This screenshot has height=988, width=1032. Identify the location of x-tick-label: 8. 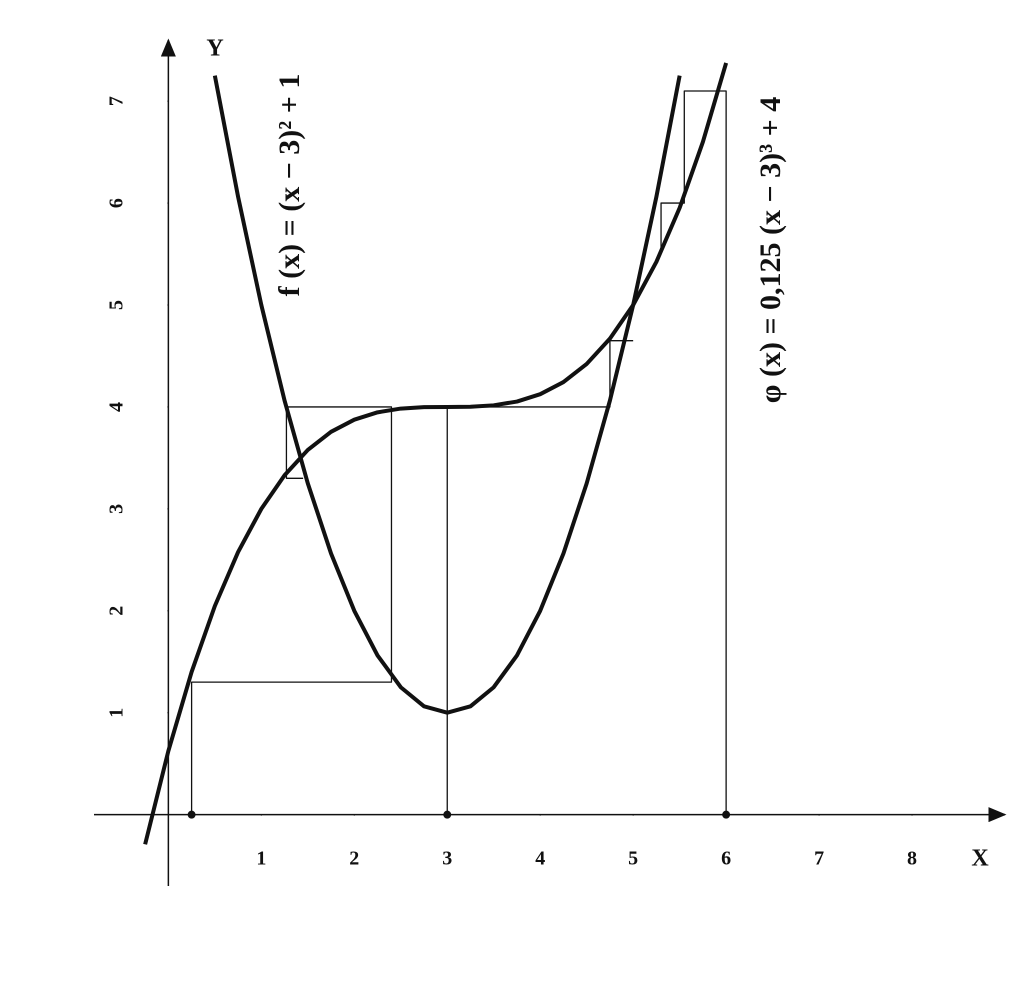
(912, 859).